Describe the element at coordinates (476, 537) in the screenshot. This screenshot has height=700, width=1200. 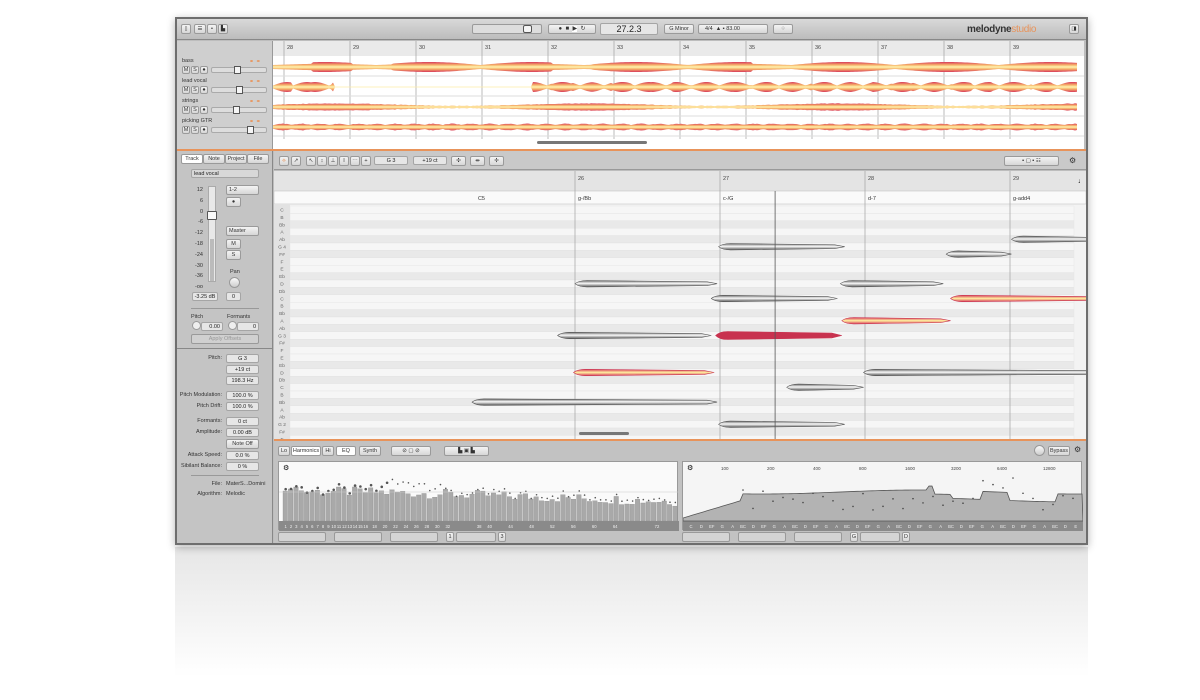
I see `harm-step-slider` at that location.